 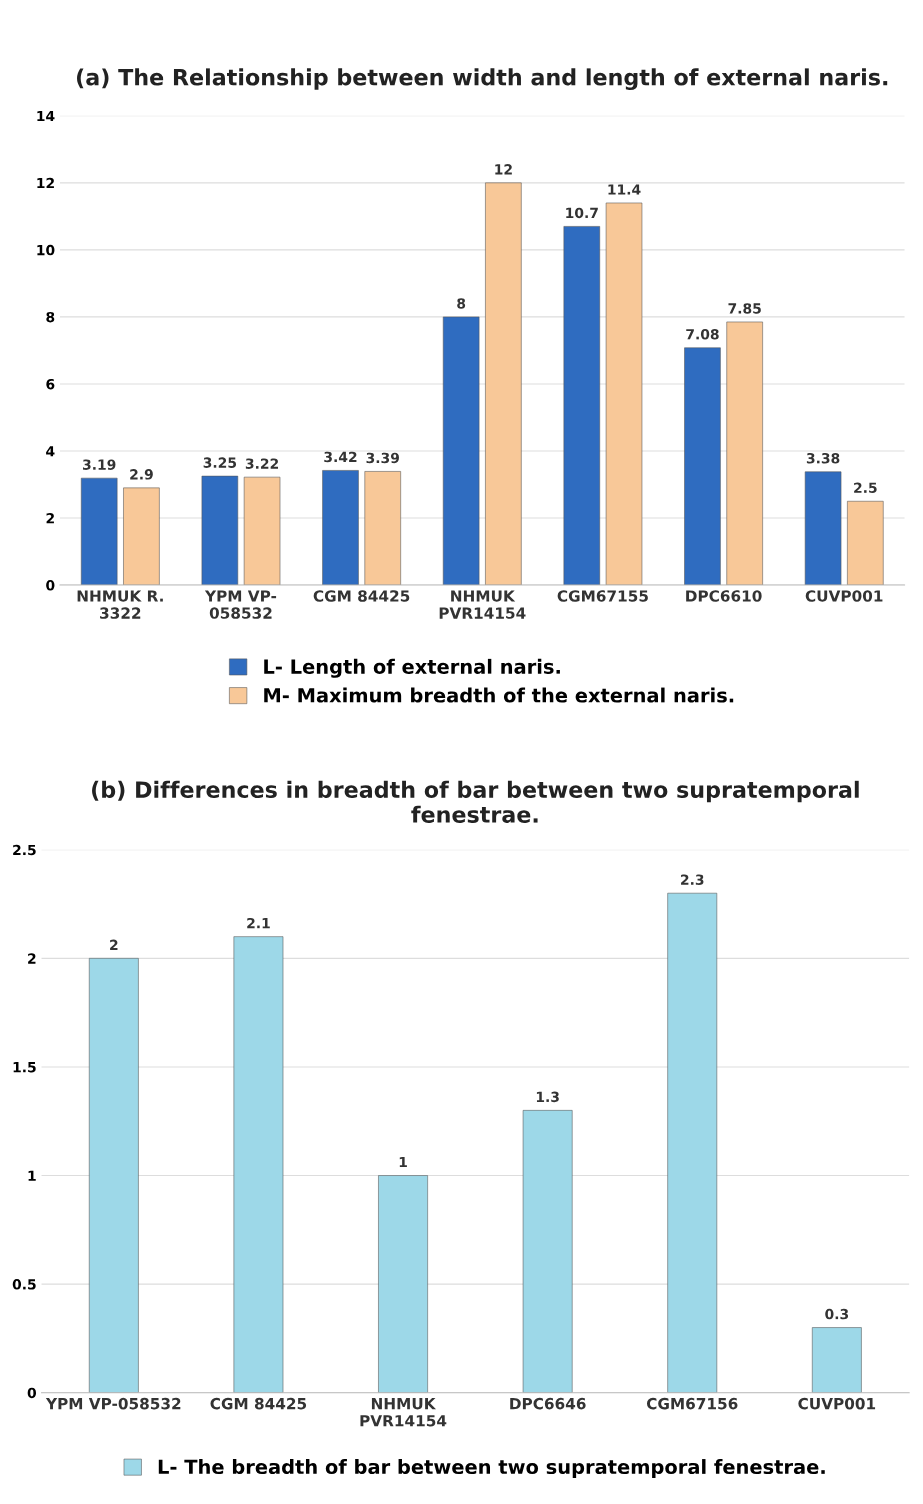 What do you see at coordinates (602, 596) in the screenshot?
I see `x-tick-label: CGM67155` at bounding box center [602, 596].